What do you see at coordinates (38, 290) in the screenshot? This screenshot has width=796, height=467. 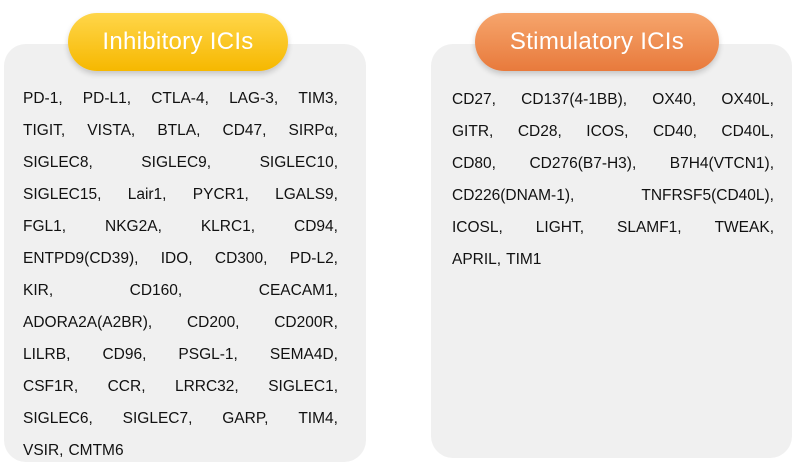 I see `checkpoint-item: KIR,` at bounding box center [38, 290].